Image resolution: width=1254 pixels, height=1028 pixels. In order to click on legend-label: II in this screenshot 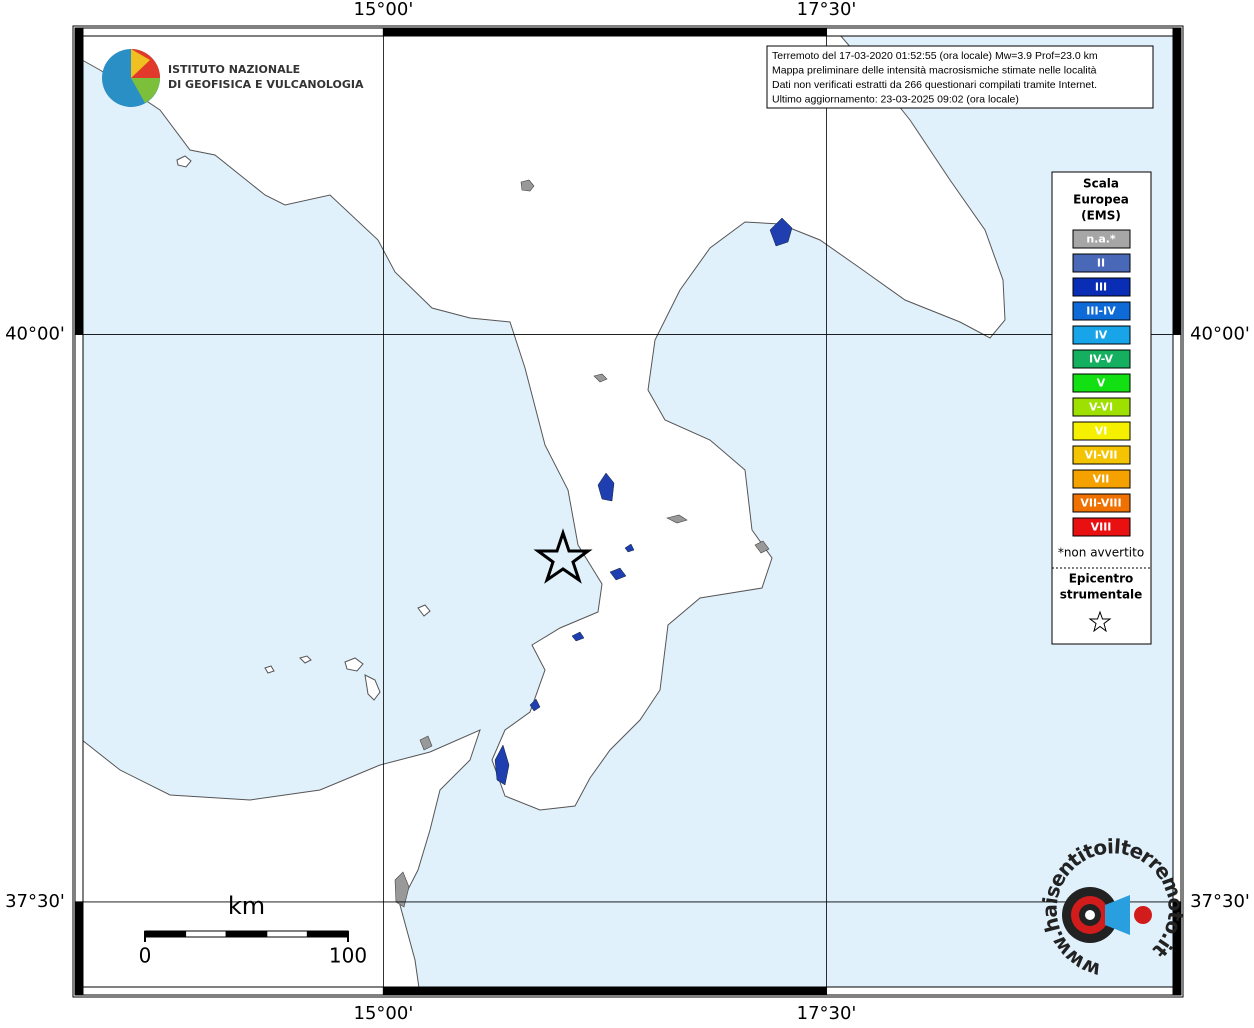, I will do `click(1101, 263)`.